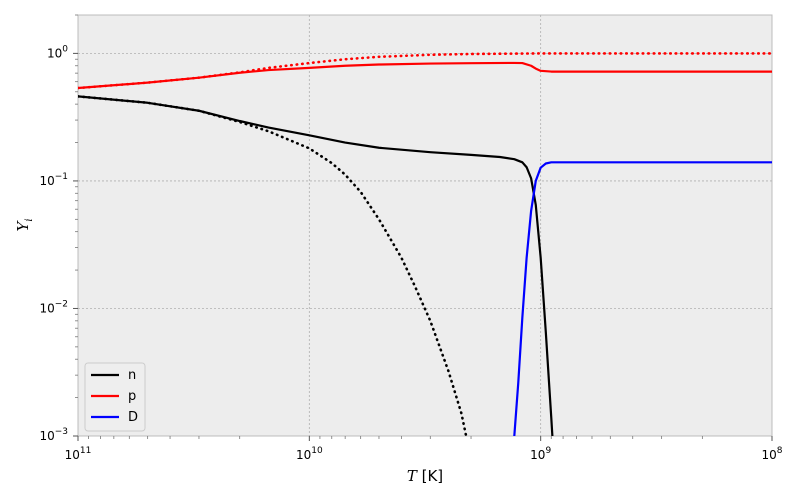 The image size is (800, 504). I want to click on x-tick-label: 10⁸, so click(771, 454).